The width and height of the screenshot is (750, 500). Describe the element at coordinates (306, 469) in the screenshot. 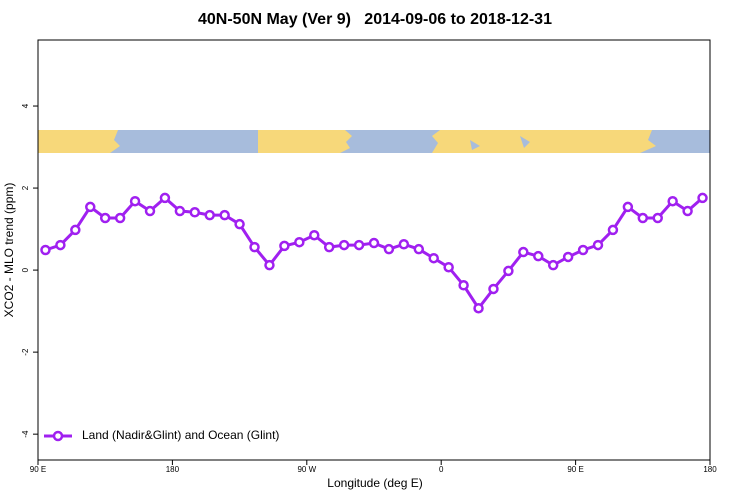

I see `x-tick-label: 90 W` at that location.